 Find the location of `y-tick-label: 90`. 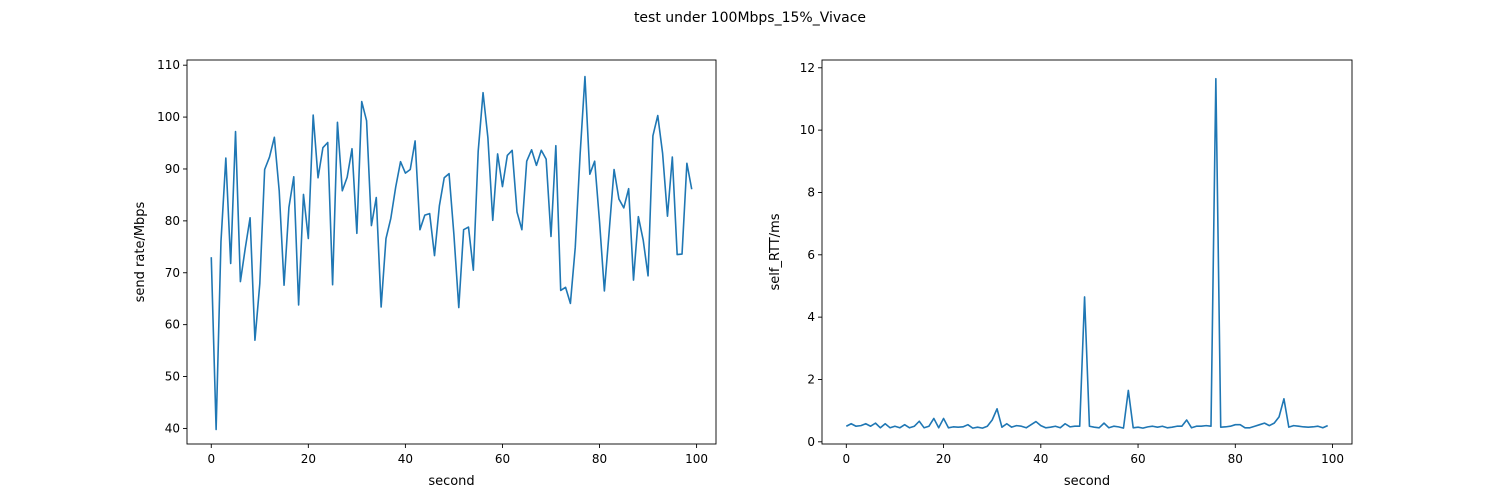

y-tick-label: 90 is located at coordinates (172, 169).